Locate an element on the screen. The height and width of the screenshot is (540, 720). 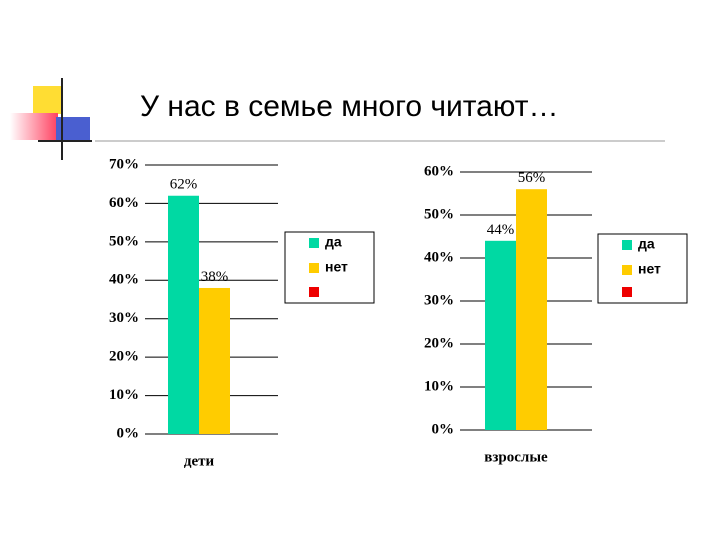
data-label: 56% is located at coordinates (532, 178).